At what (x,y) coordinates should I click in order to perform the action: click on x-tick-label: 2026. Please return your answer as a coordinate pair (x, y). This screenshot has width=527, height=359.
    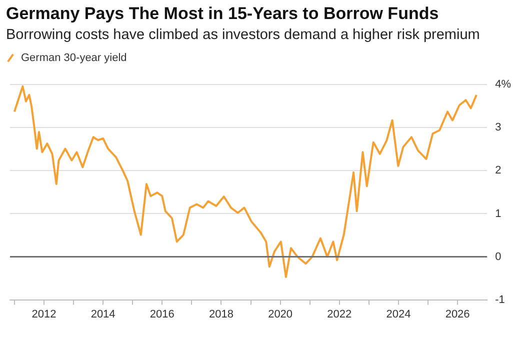
    Looking at the image, I should click on (457, 314).